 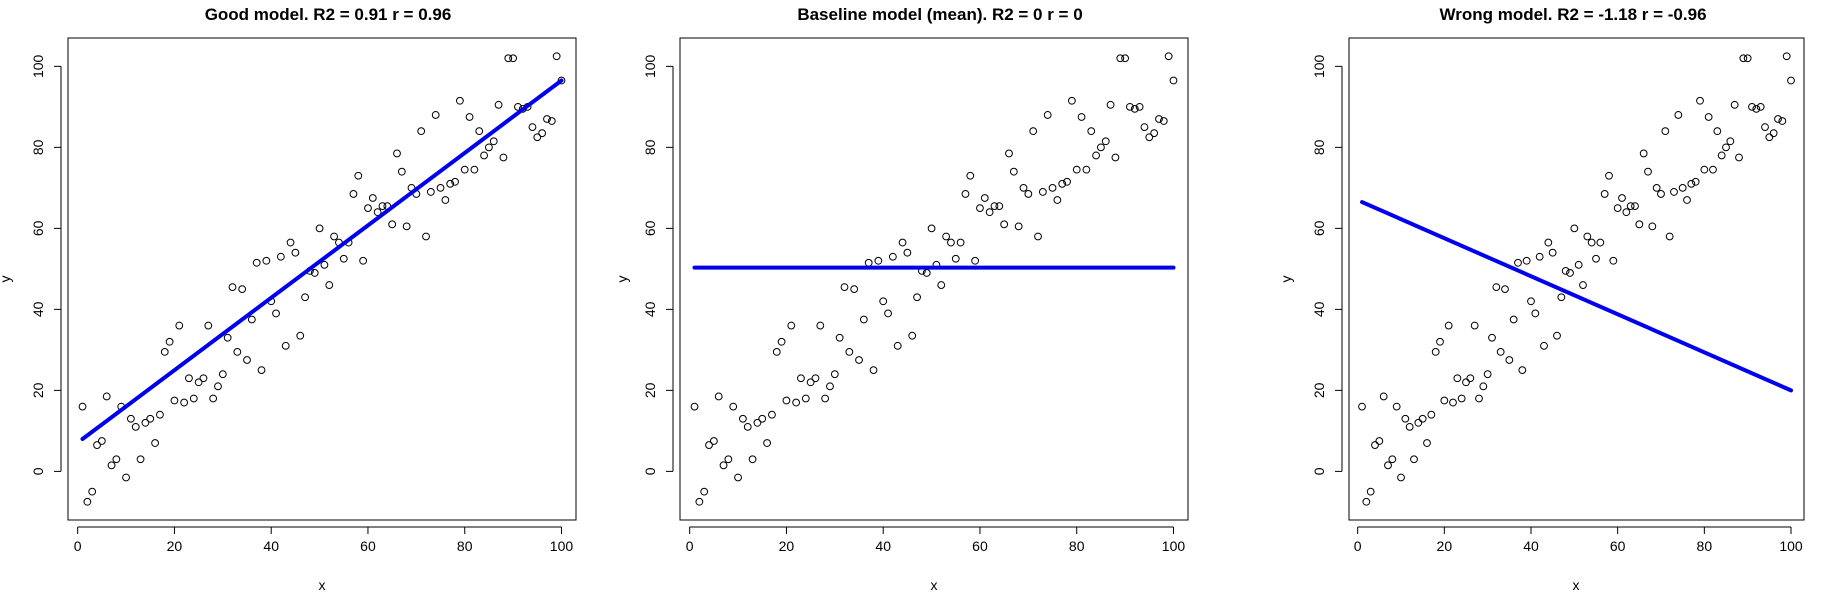 What do you see at coordinates (1531, 546) in the screenshot?
I see `x-tick-label: 40` at bounding box center [1531, 546].